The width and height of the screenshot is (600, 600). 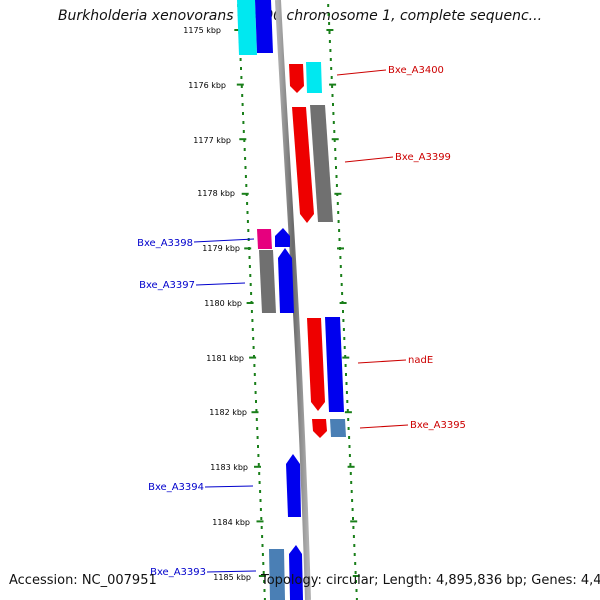 What do you see at coordinates (264, 26) in the screenshot?
I see `gene-blue-top` at bounding box center [264, 26].